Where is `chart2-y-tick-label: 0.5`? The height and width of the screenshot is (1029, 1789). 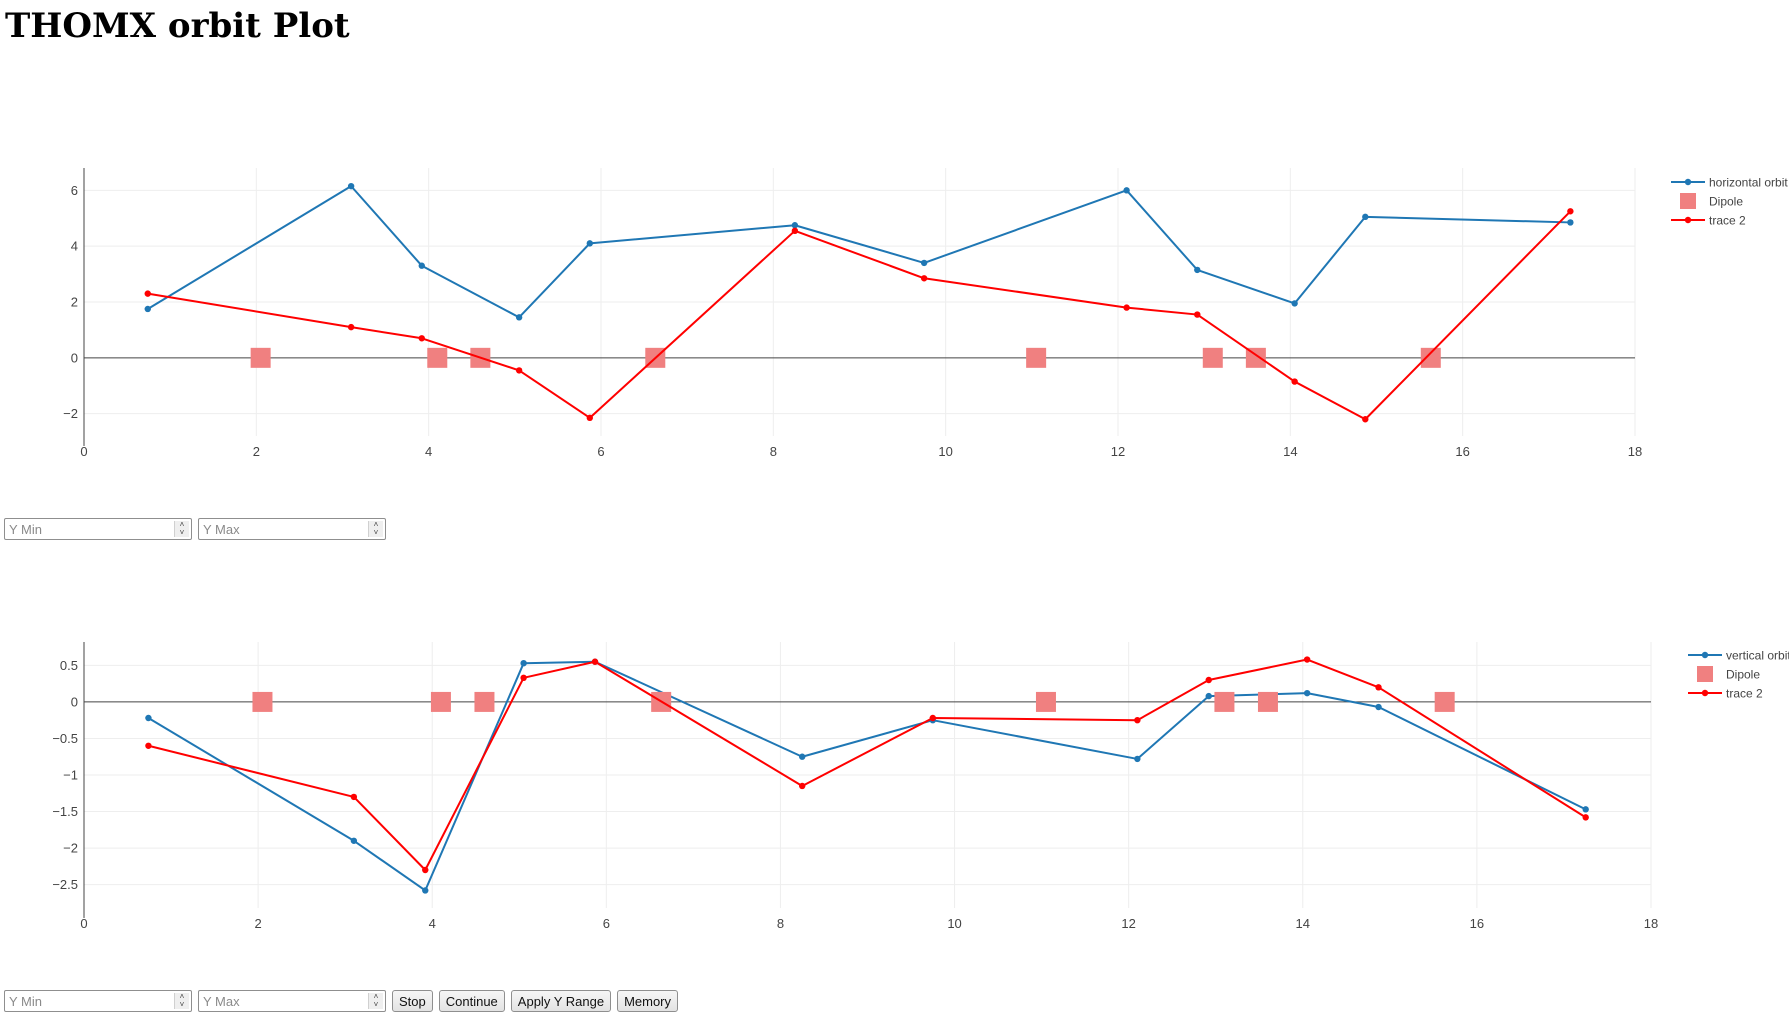 chart2-y-tick-label: 0.5 is located at coordinates (69, 665).